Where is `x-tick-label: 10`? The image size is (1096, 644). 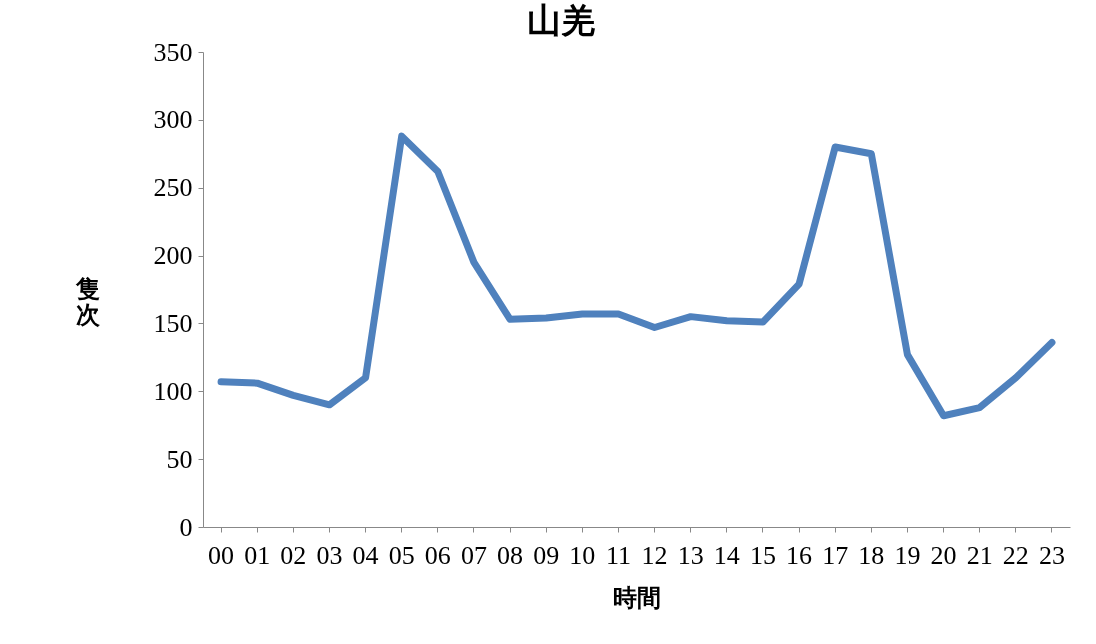 x-tick-label: 10 is located at coordinates (582, 555).